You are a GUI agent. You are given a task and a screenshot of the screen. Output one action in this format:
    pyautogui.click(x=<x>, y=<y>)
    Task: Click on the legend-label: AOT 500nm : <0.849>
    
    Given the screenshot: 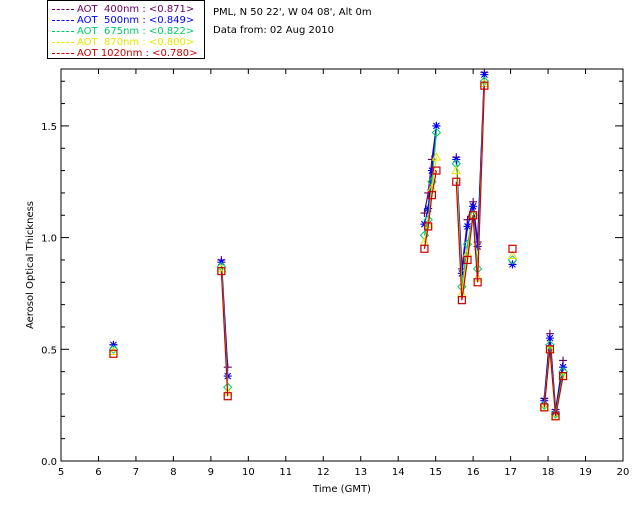 What is the action you would take?
    pyautogui.click(x=136, y=20)
    